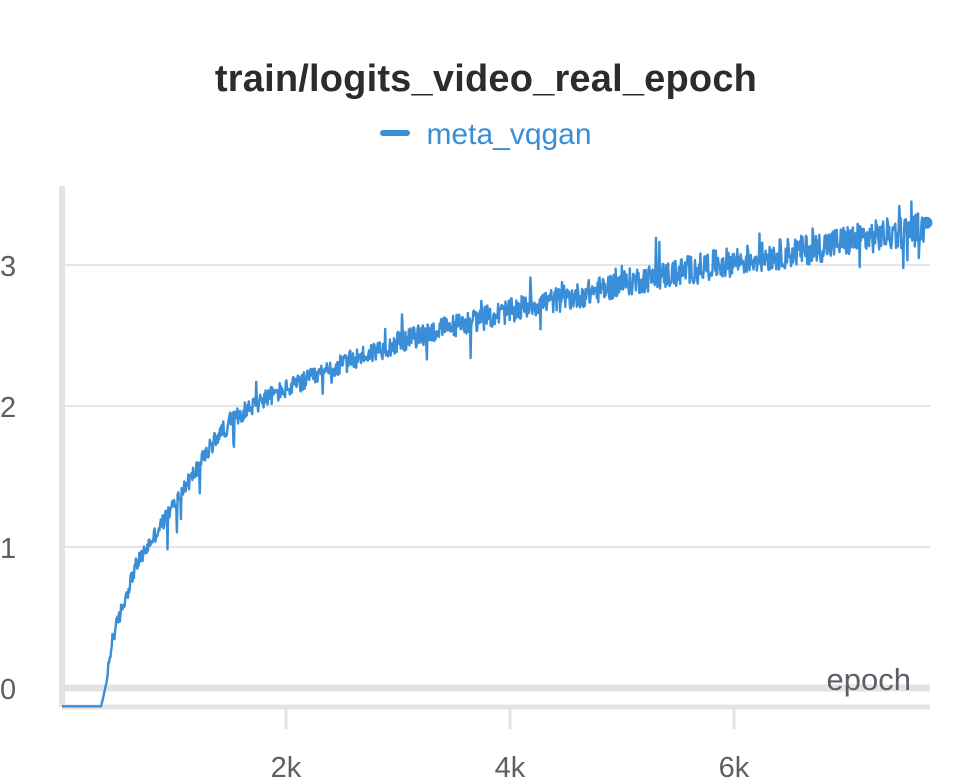 The height and width of the screenshot is (783, 972). What do you see at coordinates (734, 767) in the screenshot?
I see `x-tick-label: 6k` at bounding box center [734, 767].